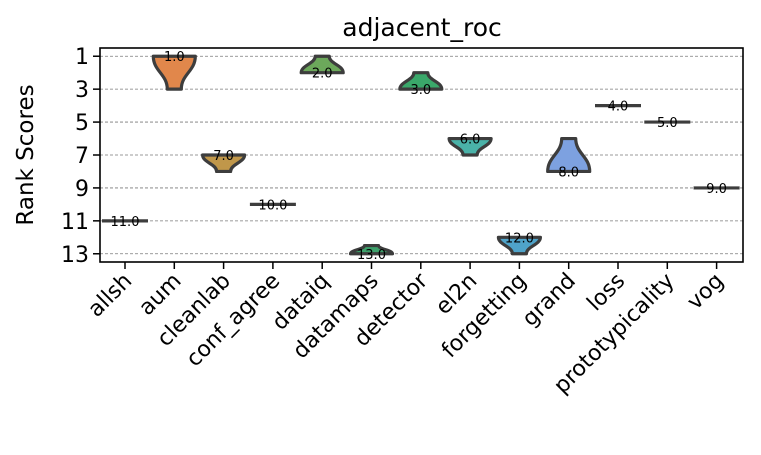  I want to click on y-tick-label: 5, so click(82, 123).